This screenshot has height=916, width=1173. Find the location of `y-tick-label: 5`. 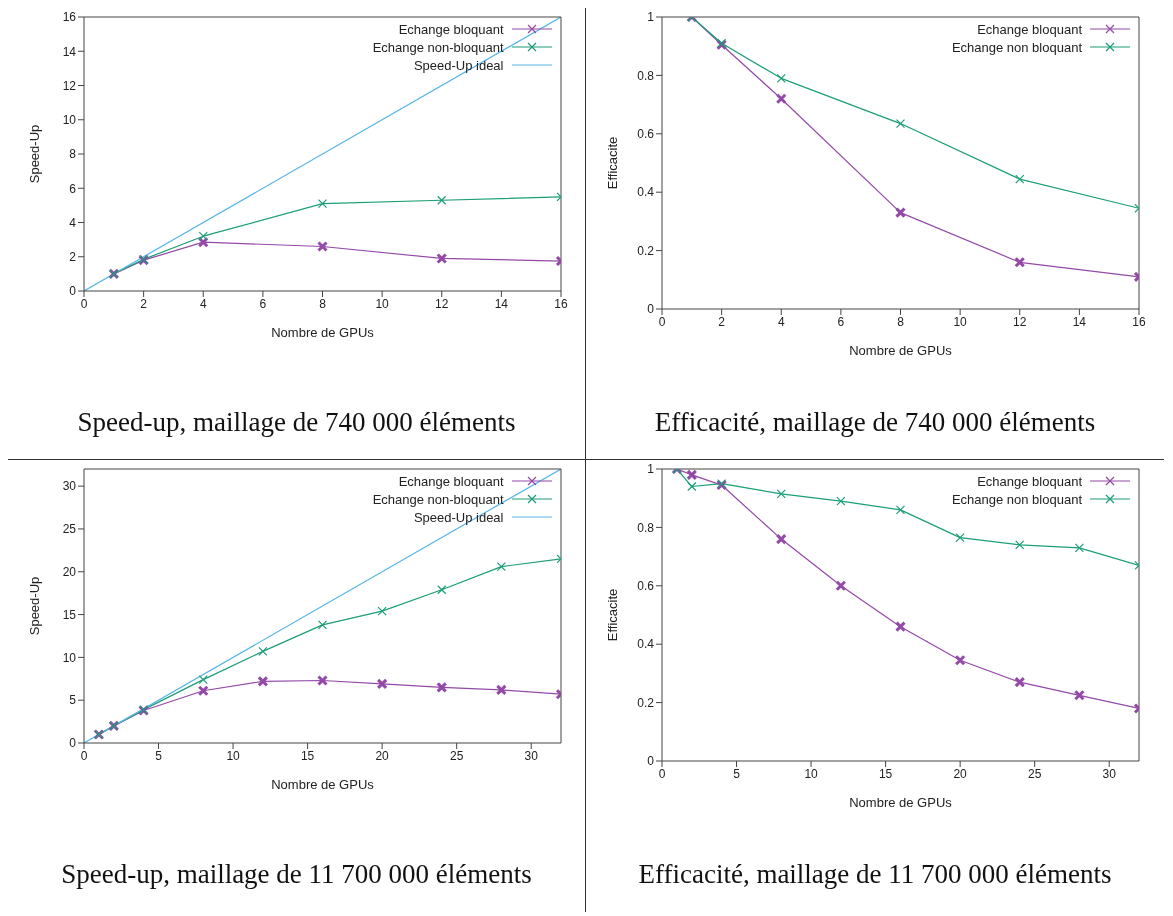

y-tick-label: 5 is located at coordinates (72, 700).